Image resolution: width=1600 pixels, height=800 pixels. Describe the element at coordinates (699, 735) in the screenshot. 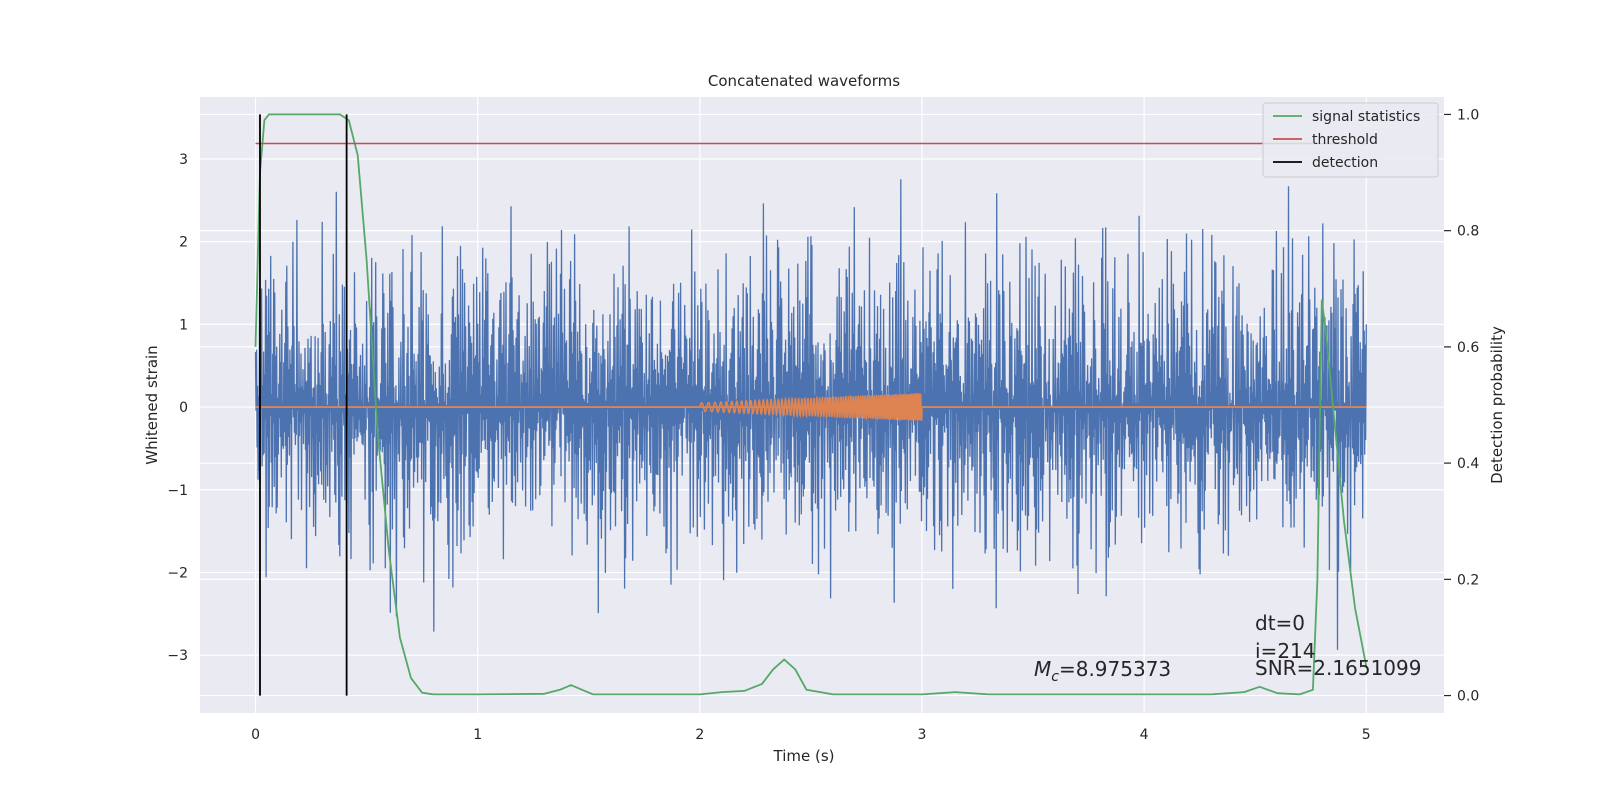

I see `x-tick-label: 2` at that location.